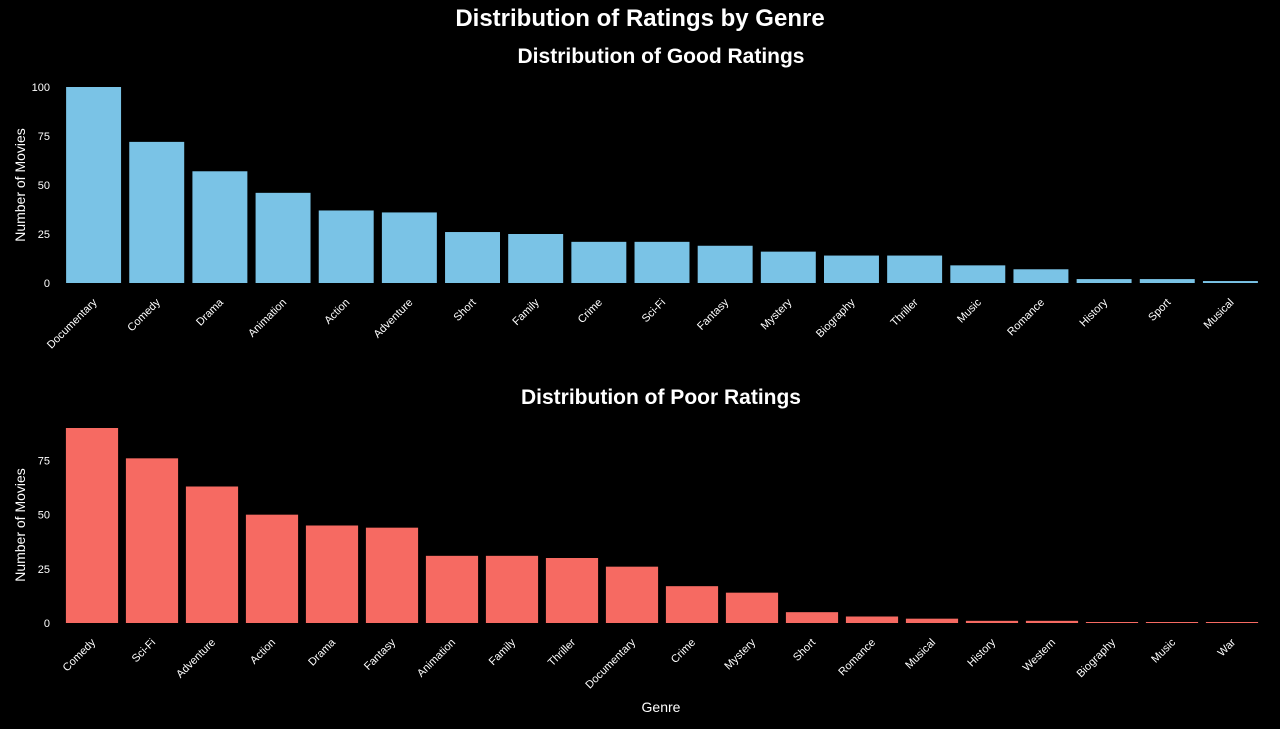  I want to click on poor-ratings-y-axis-label: Number of Movies, so click(20, 525).